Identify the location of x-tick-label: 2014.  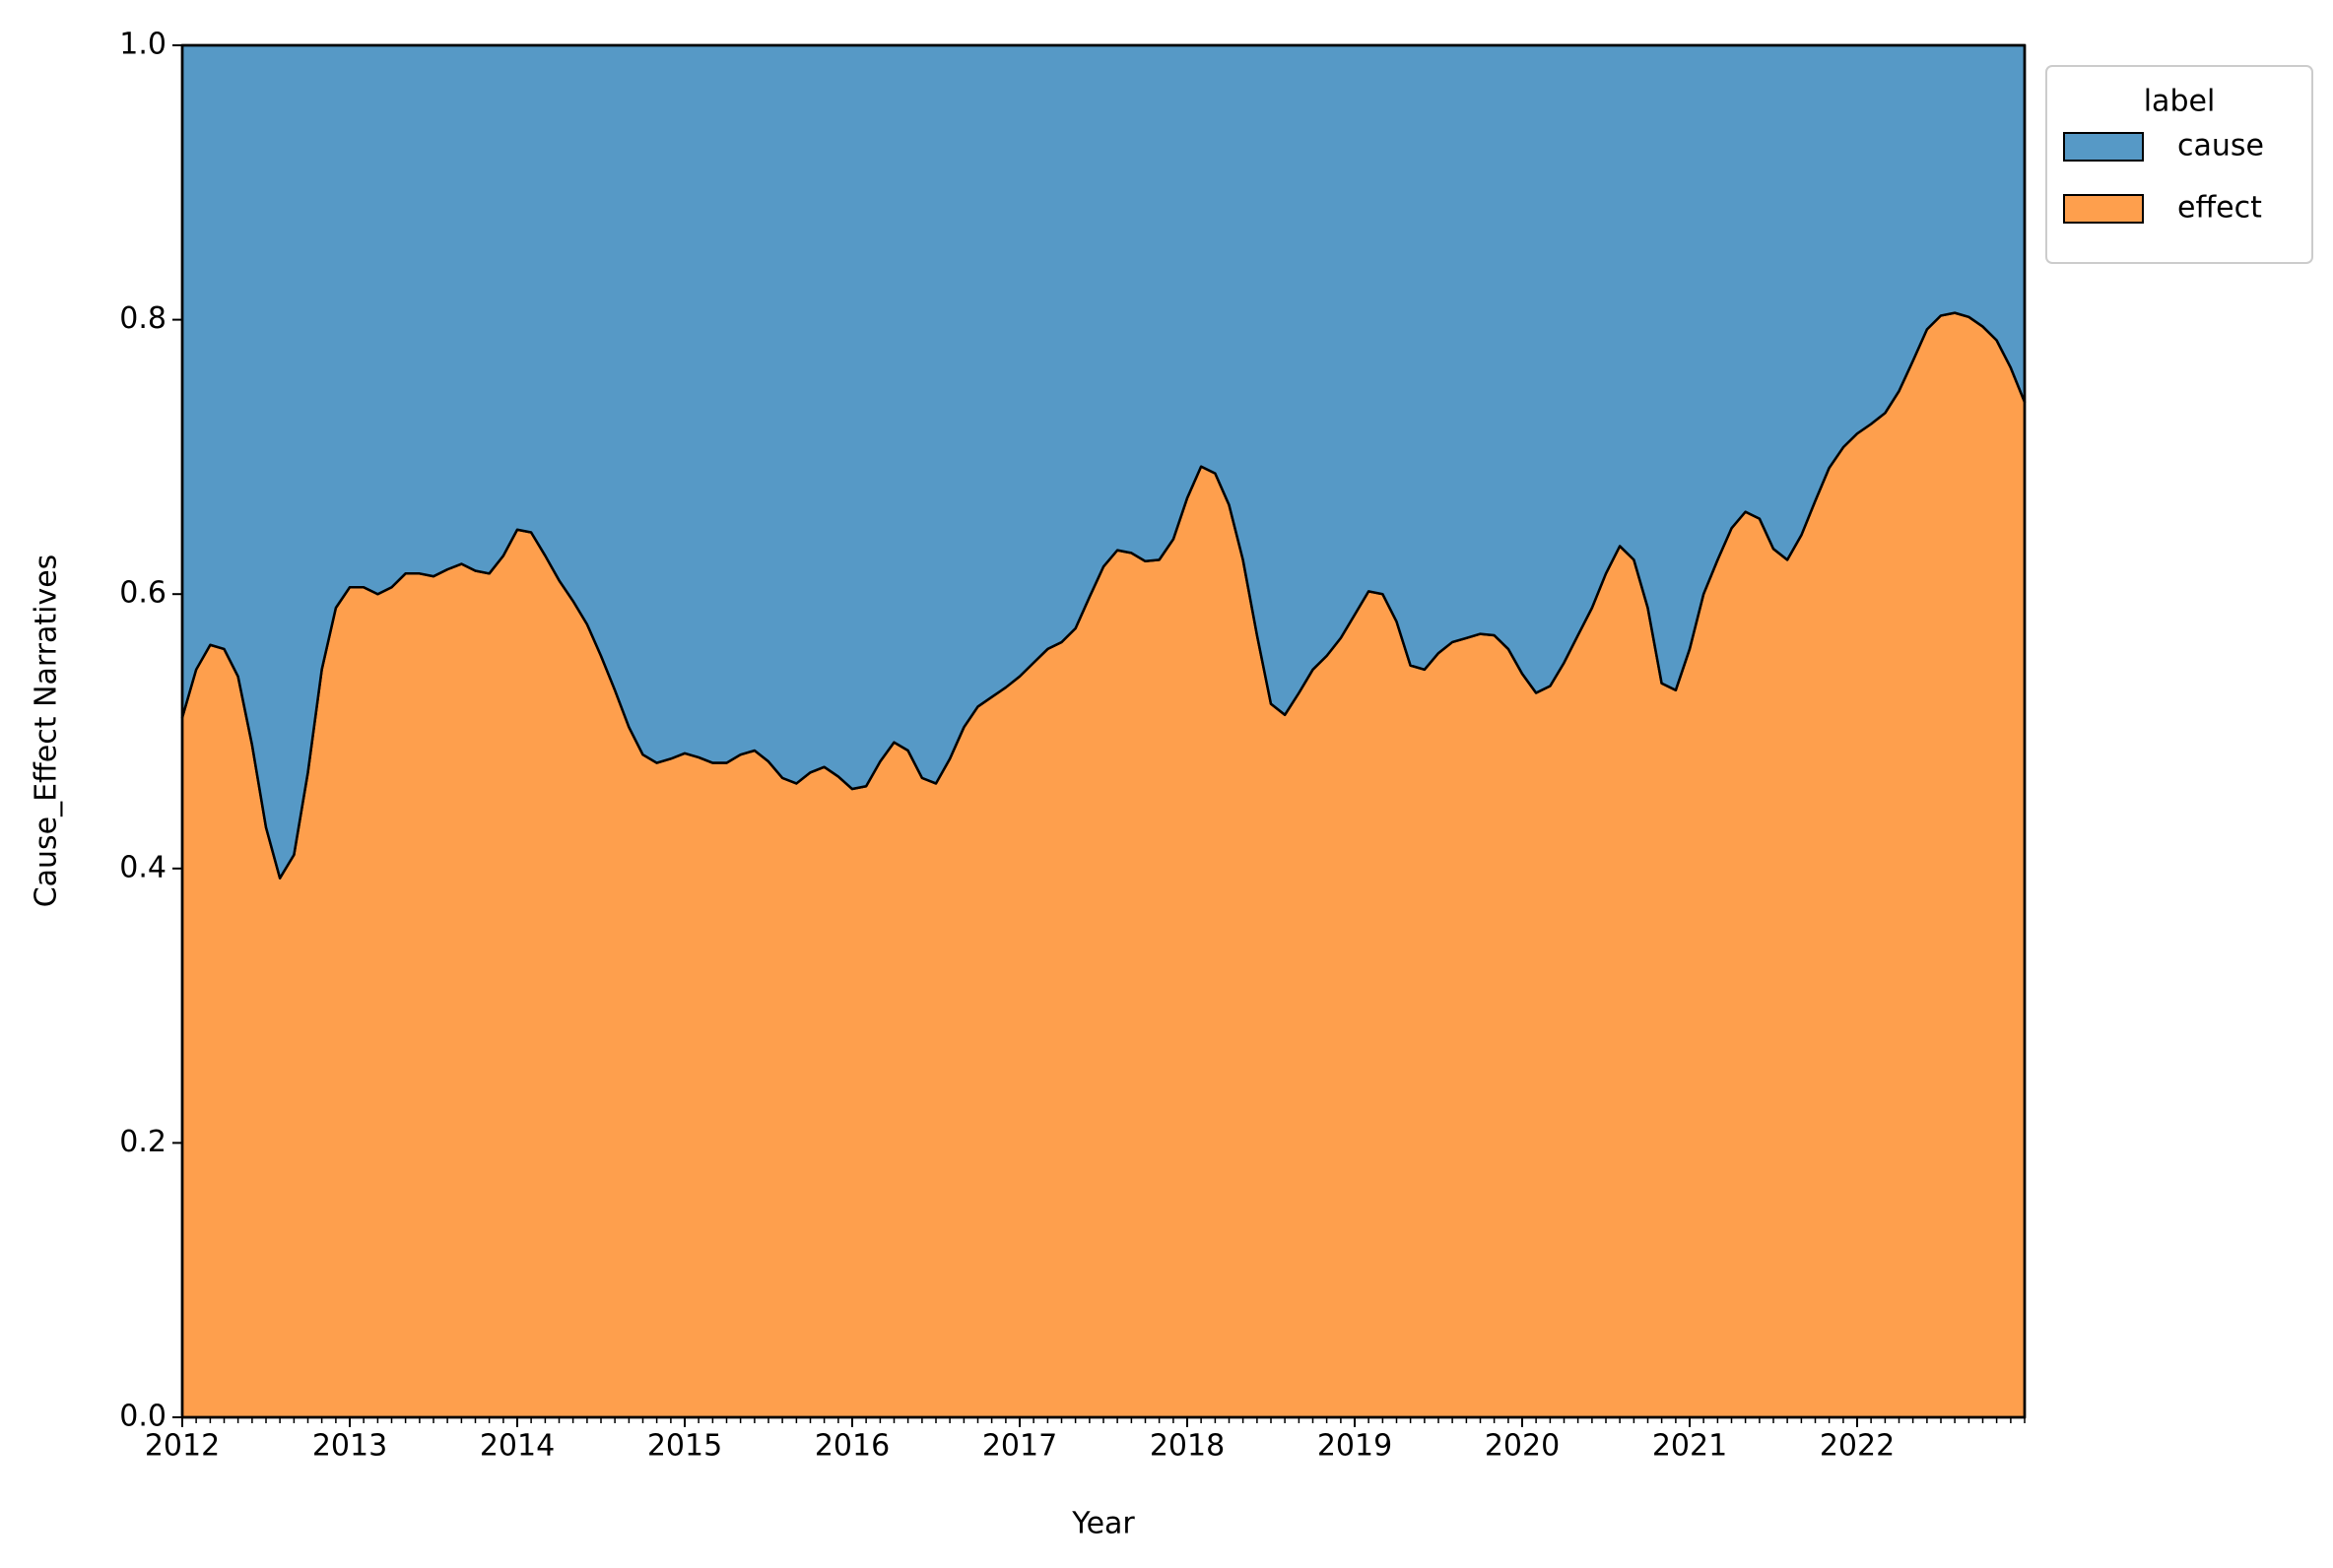
(517, 1447).